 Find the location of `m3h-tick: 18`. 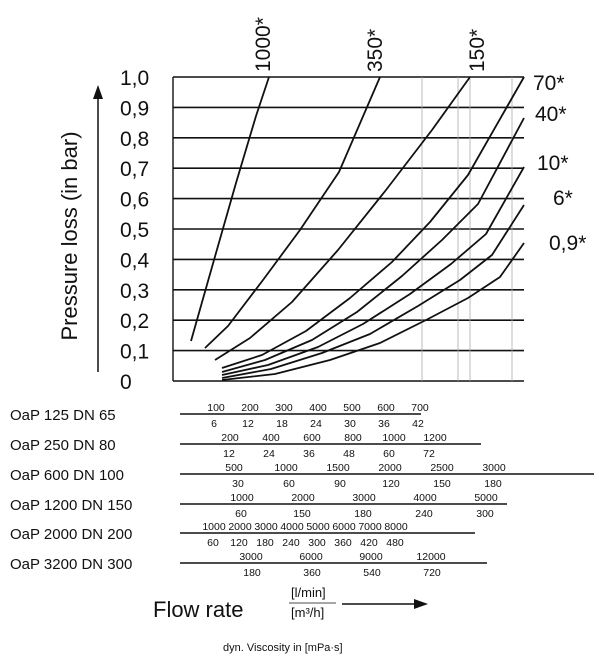

m3h-tick: 18 is located at coordinates (282, 424).